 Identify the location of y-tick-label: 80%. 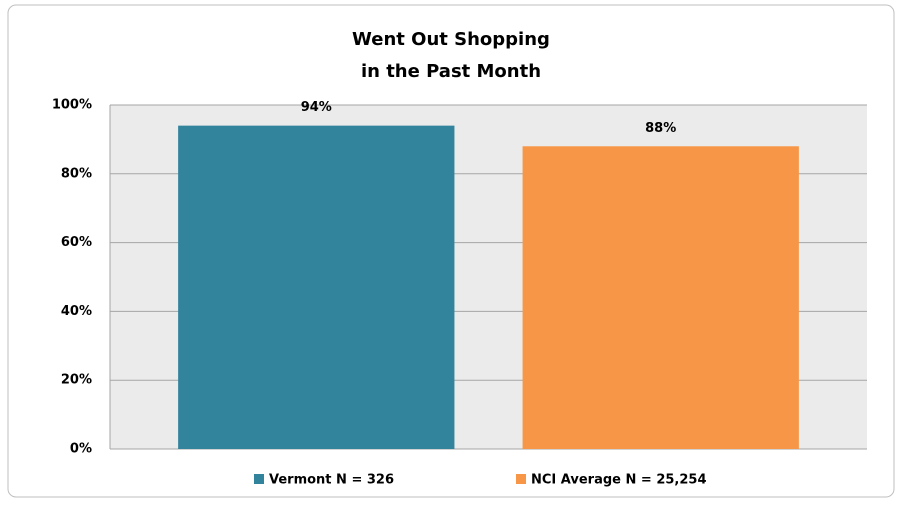
(76, 173).